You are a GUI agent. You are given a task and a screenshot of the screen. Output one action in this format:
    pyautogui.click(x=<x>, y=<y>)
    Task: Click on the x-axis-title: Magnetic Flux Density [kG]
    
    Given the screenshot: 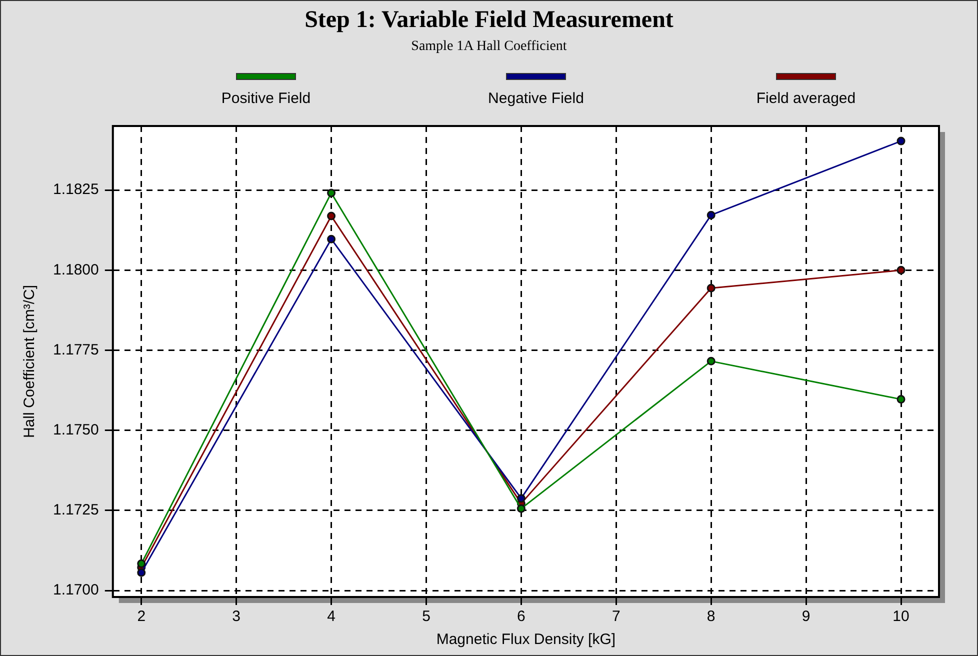 What is the action you would take?
    pyautogui.click(x=526, y=639)
    